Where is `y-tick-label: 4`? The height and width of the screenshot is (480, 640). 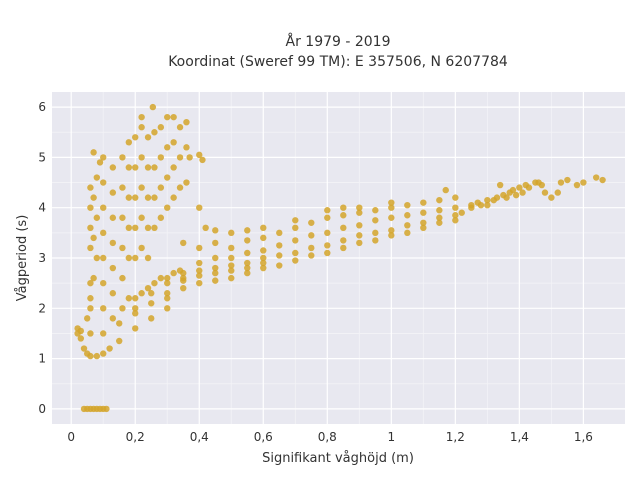 y-tick-label: 4 is located at coordinates (42, 208).